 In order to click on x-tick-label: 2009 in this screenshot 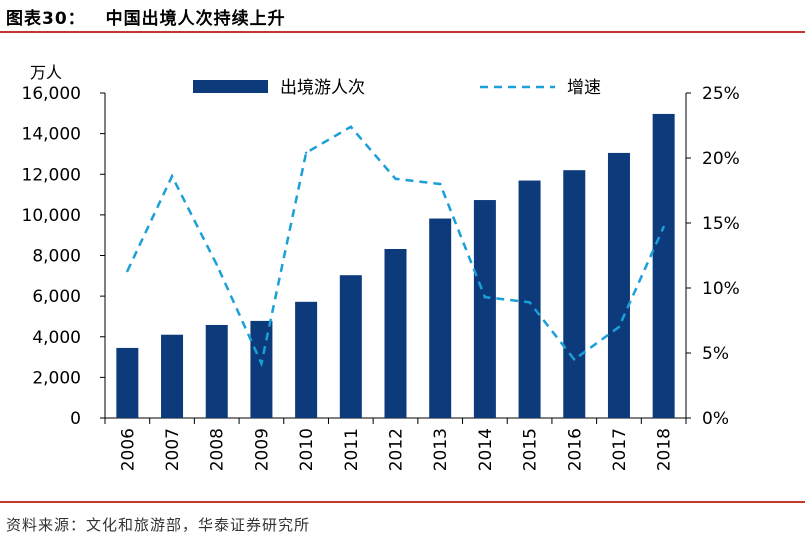, I will do `click(262, 449)`.